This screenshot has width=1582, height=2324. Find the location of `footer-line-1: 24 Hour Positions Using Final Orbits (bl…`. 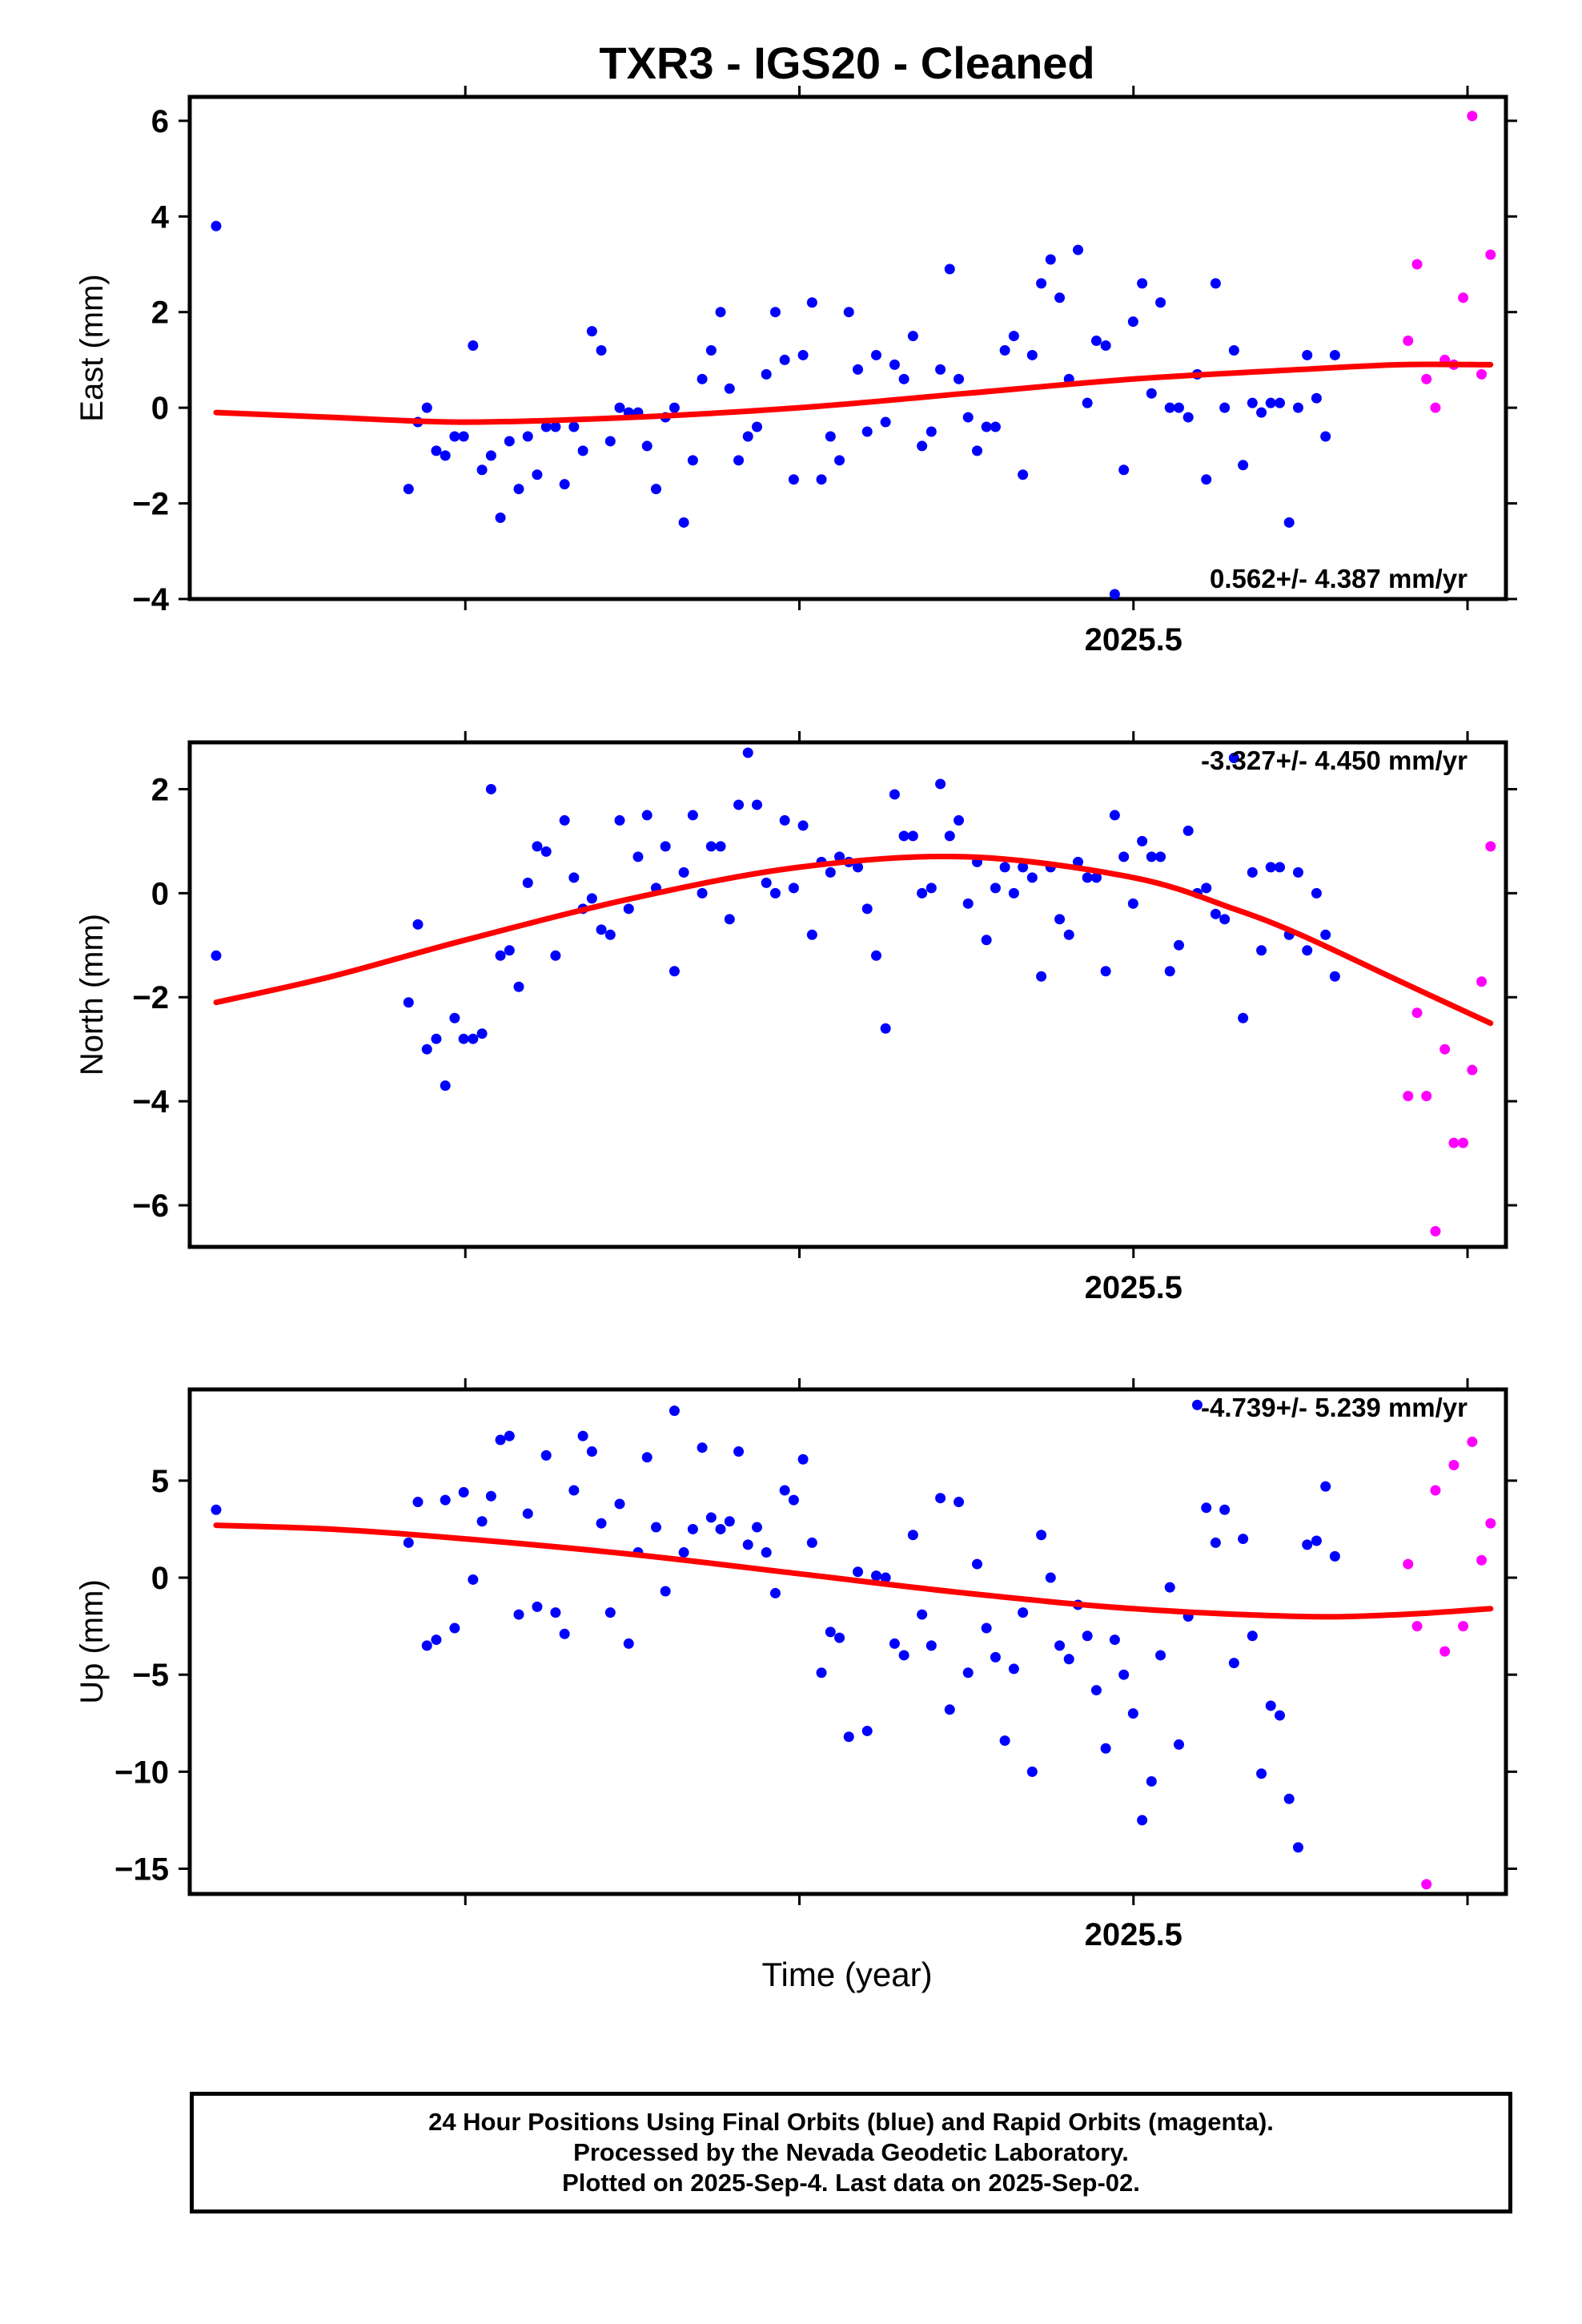

footer-line-1: 24 Hour Positions Using Final Orbits (bl… is located at coordinates (851, 2122).